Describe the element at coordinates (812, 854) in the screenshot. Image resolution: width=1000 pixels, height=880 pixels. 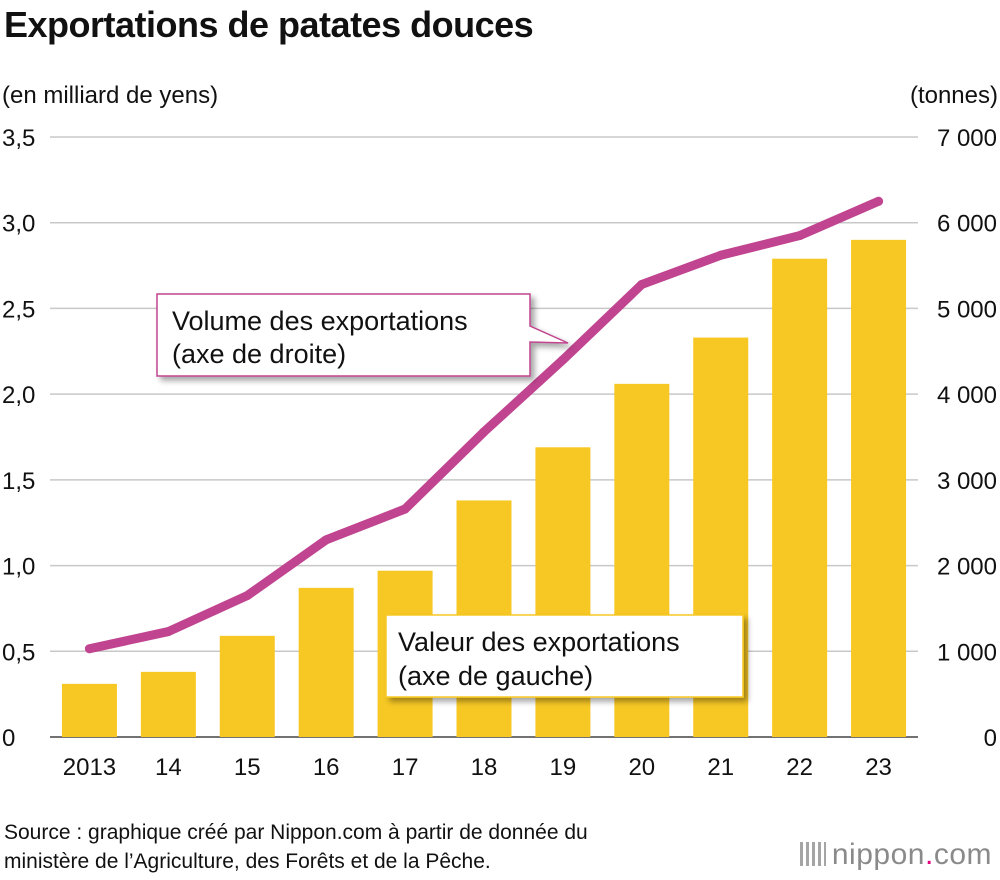
I see `nippon-bars-icon` at that location.